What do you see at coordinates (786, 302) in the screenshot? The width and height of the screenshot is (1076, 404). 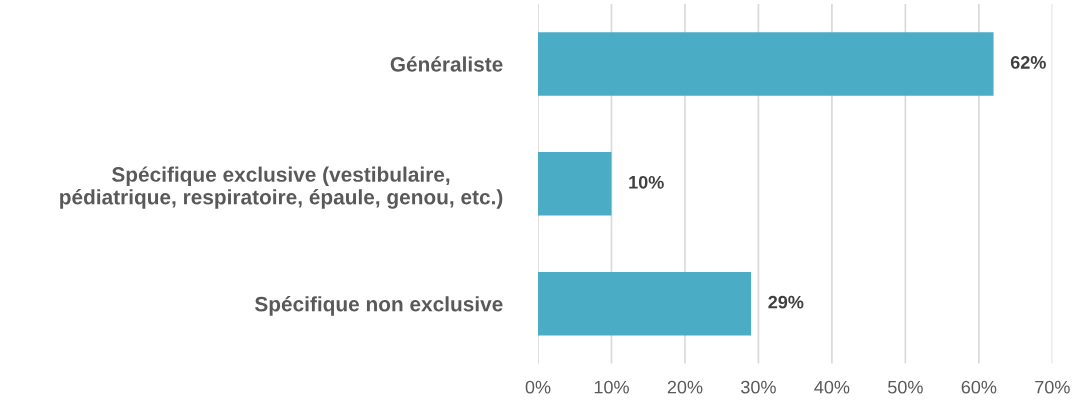 I see `data-label: 29%` at bounding box center [786, 302].